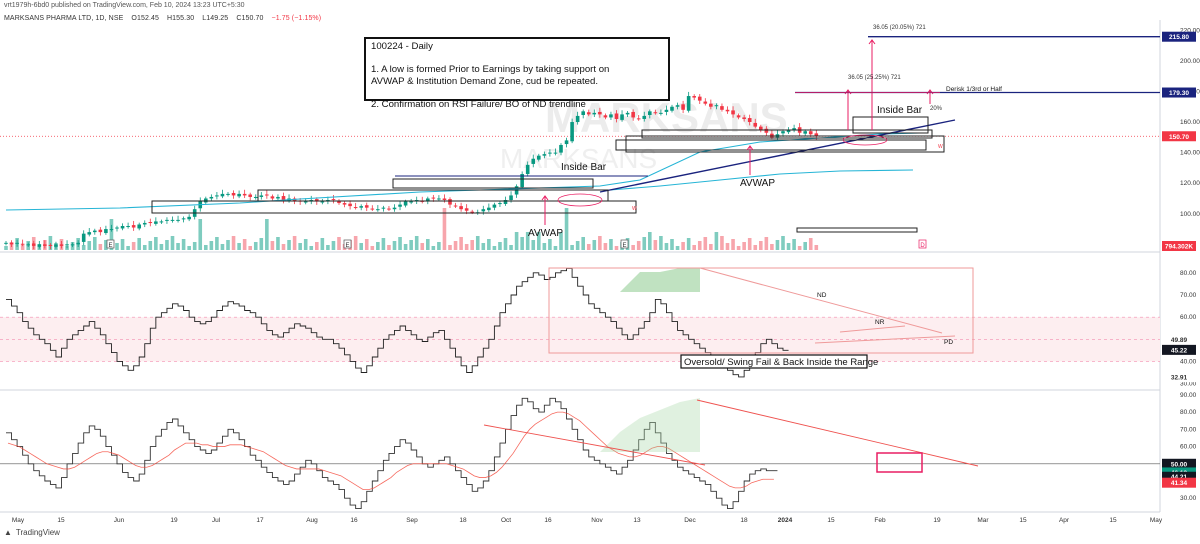  Describe the element at coordinates (1190, 122) in the screenshot. I see `price-tick-label: 160.00` at that location.